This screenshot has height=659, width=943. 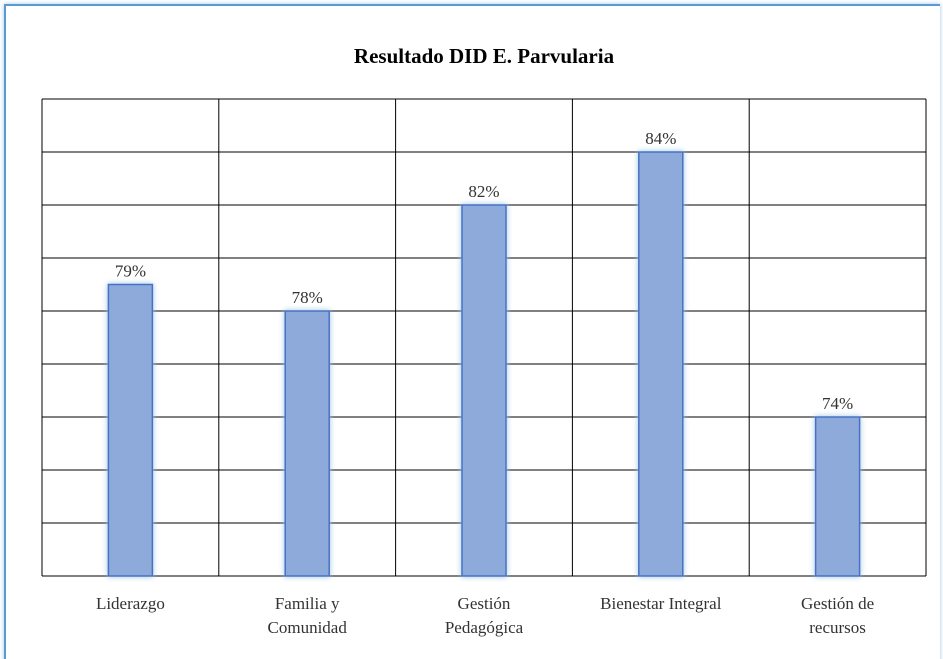 I want to click on x-tick-label: Liderazgo, so click(x=130, y=603).